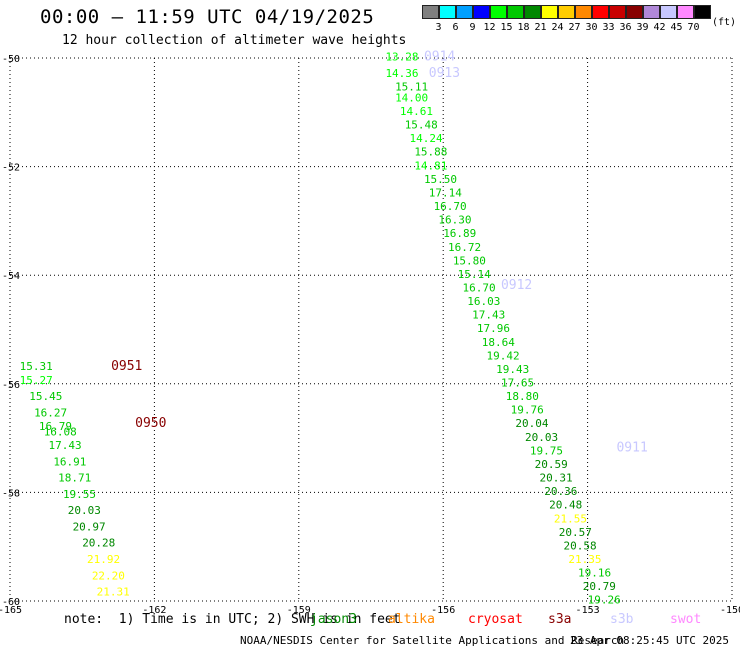 This screenshot has width=740, height=650. I want to click on swh-value-label: 14.61, so click(416, 111).